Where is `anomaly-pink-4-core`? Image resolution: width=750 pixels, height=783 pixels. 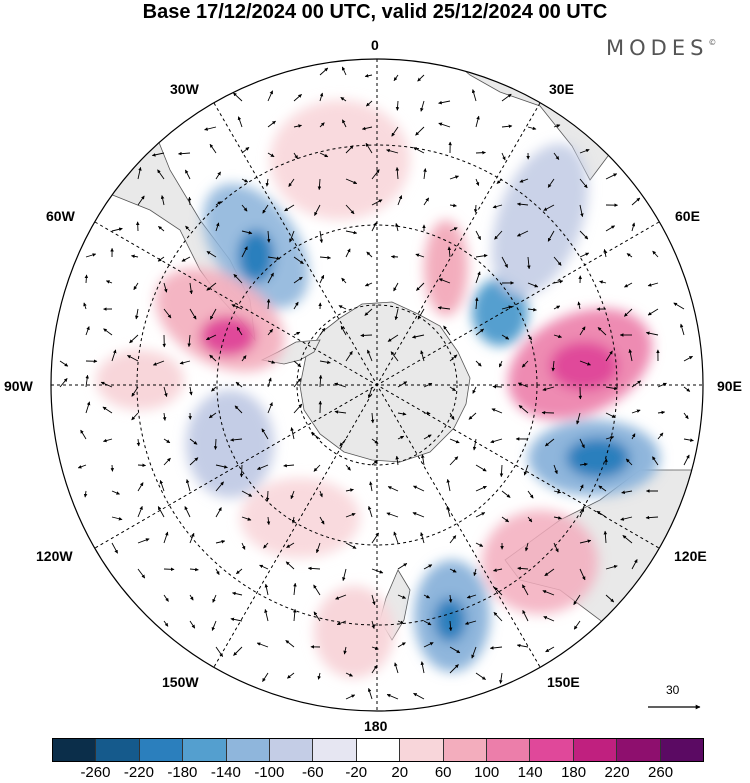 anomaly-pink-4-core is located at coordinates (584, 366).